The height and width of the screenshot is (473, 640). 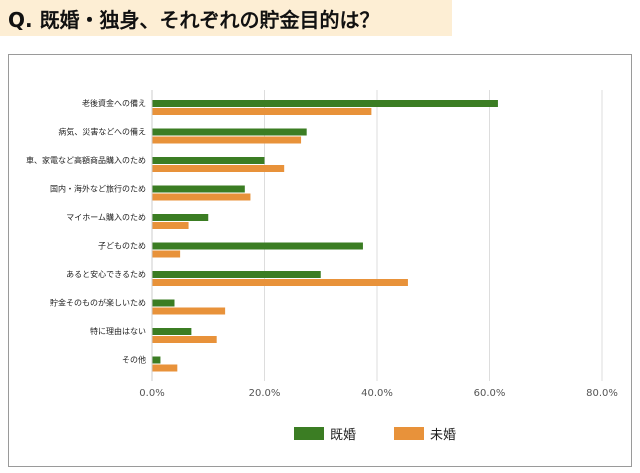 I want to click on category-label: 国内・海外など旅行のため, so click(x=98, y=189).